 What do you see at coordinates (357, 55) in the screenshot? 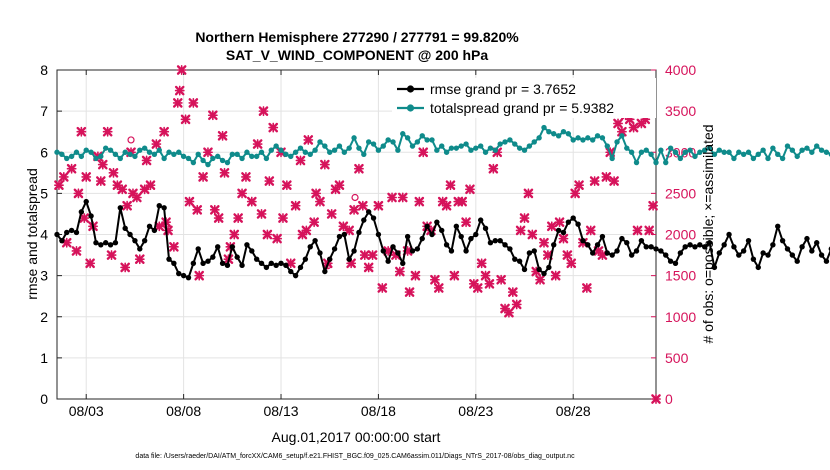
I see `chart-subtitle: SAT_V_WIND_COMPONENT @ 200 hPa` at bounding box center [357, 55].